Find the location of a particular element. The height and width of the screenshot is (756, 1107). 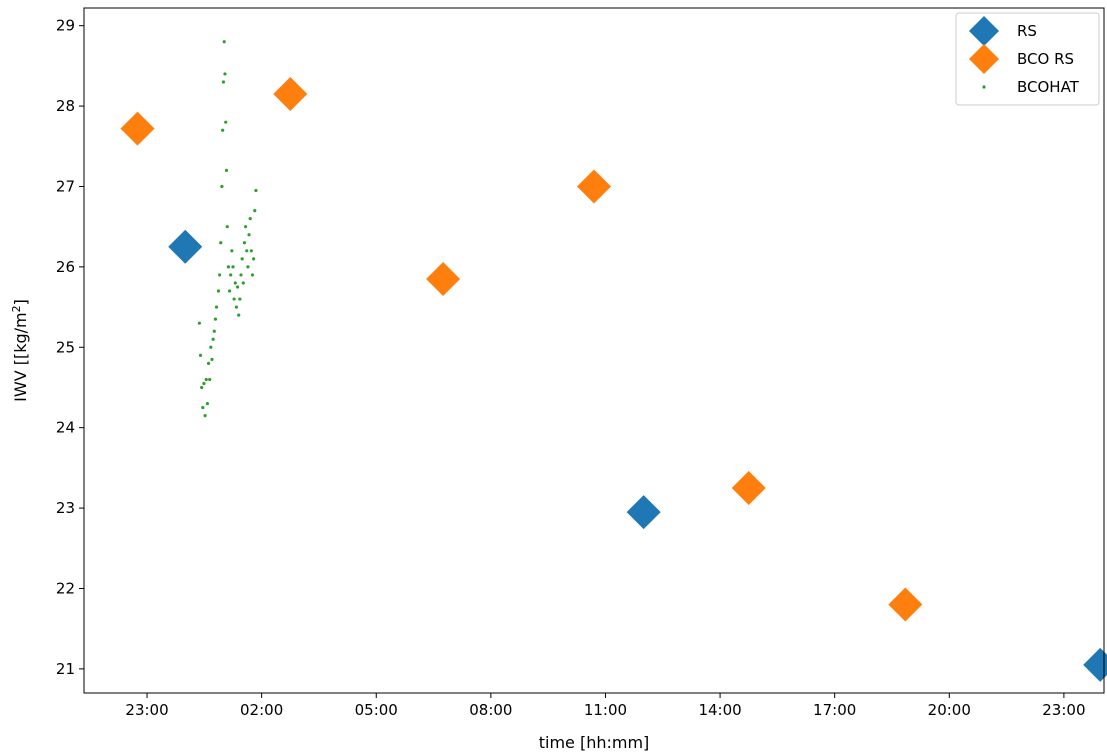

y-axis-label-main: IWV [[kg/m is located at coordinates (20, 356).